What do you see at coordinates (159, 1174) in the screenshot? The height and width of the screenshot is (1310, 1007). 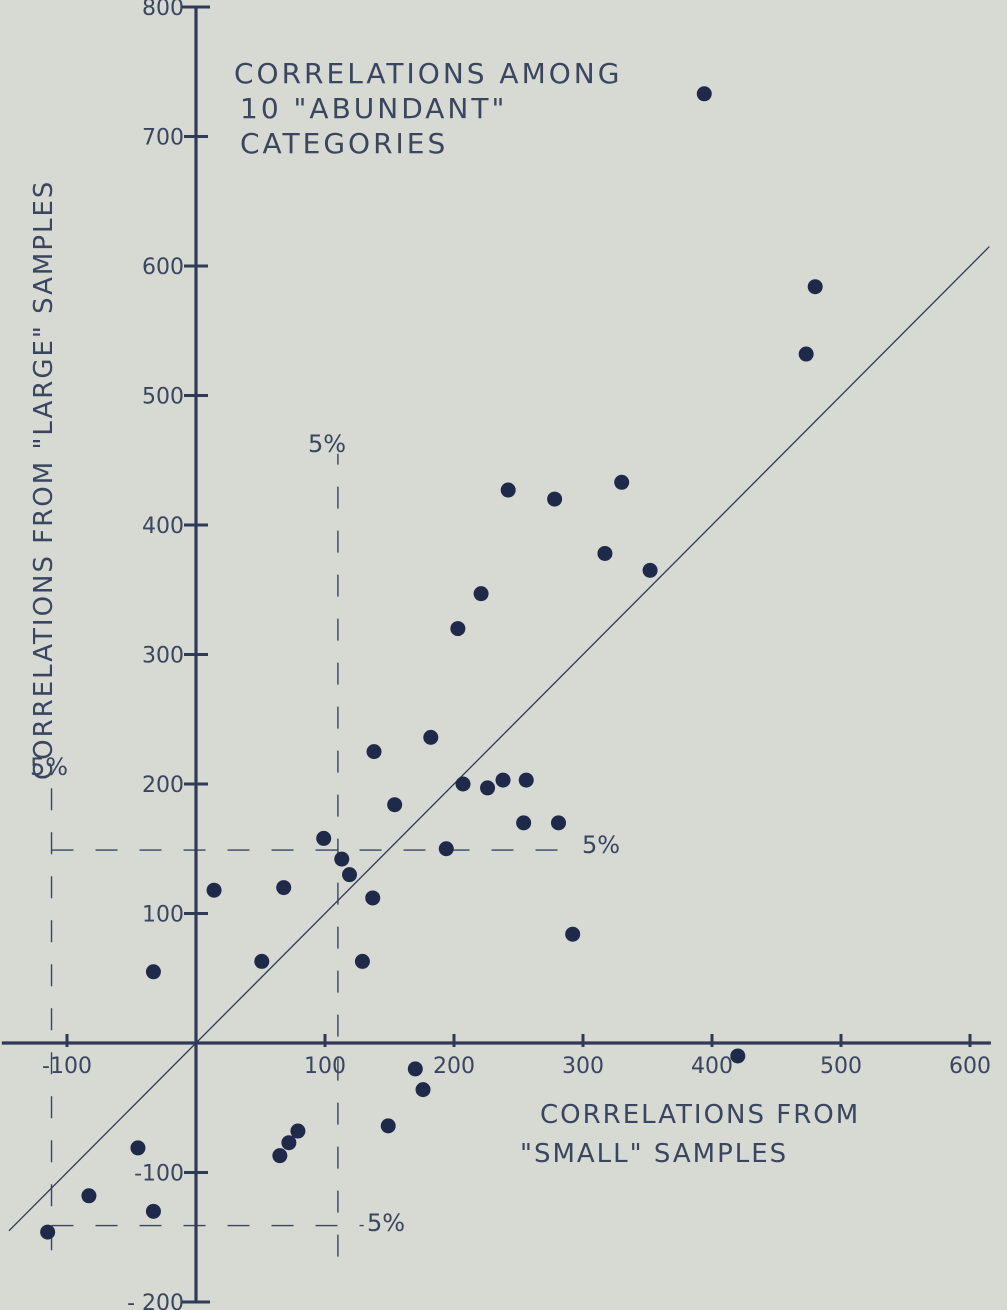 I see `y-tick-label: -100` at bounding box center [159, 1174].